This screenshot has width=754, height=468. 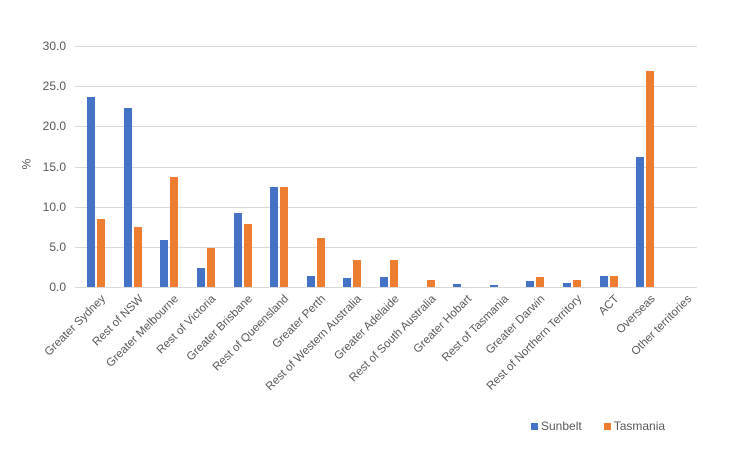 What do you see at coordinates (219, 328) in the screenshot?
I see `x-tick-label: Greater Brisbane` at bounding box center [219, 328].